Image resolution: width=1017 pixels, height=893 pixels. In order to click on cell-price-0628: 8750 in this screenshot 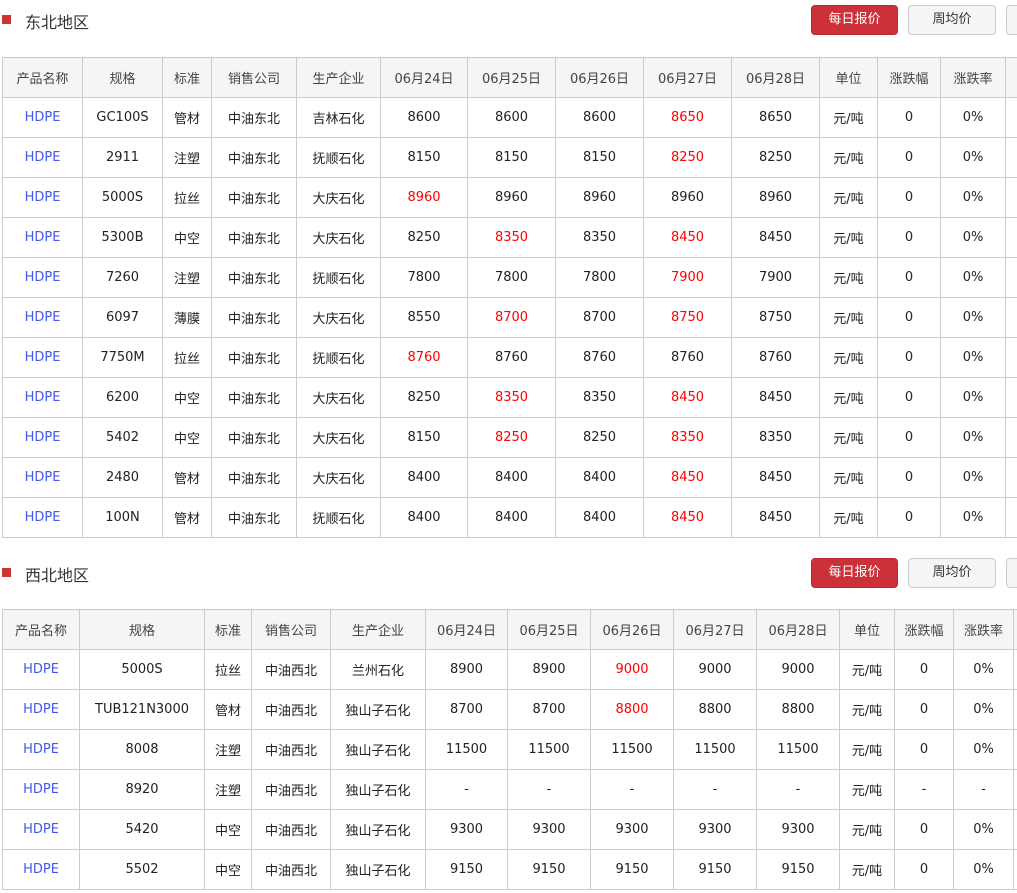, I will do `click(775, 317)`.